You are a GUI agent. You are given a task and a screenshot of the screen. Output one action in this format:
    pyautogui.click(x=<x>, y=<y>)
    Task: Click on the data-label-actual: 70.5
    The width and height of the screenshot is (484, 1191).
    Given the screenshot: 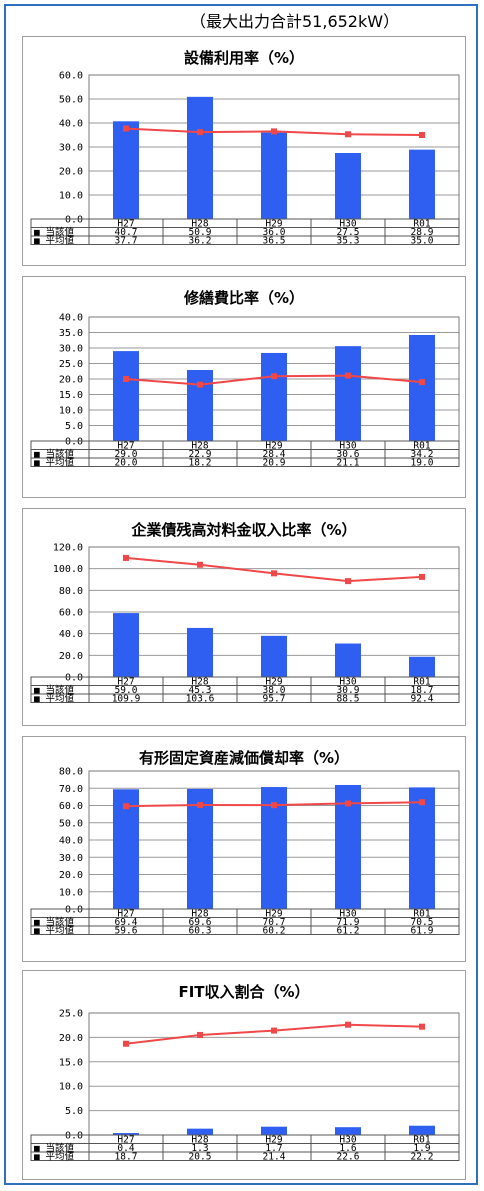 What is the action you would take?
    pyautogui.click(x=422, y=922)
    